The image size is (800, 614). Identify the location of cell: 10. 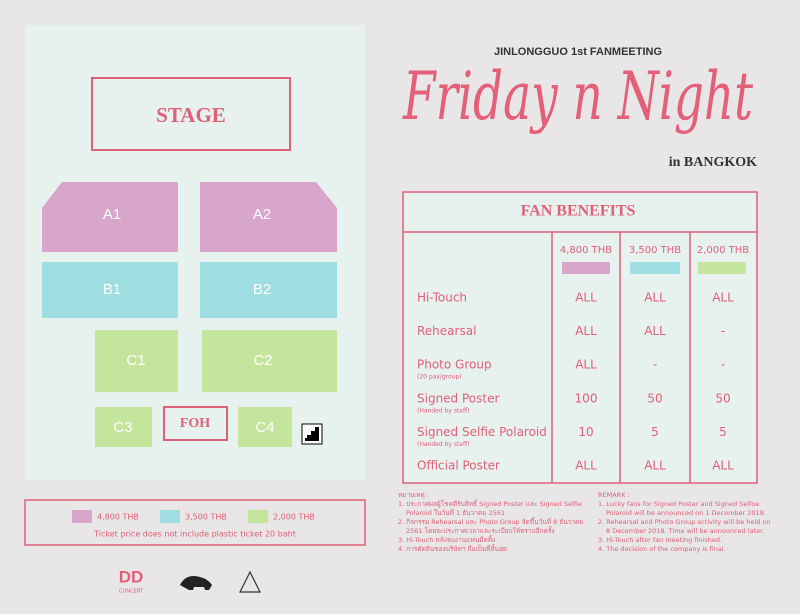
(585, 432).